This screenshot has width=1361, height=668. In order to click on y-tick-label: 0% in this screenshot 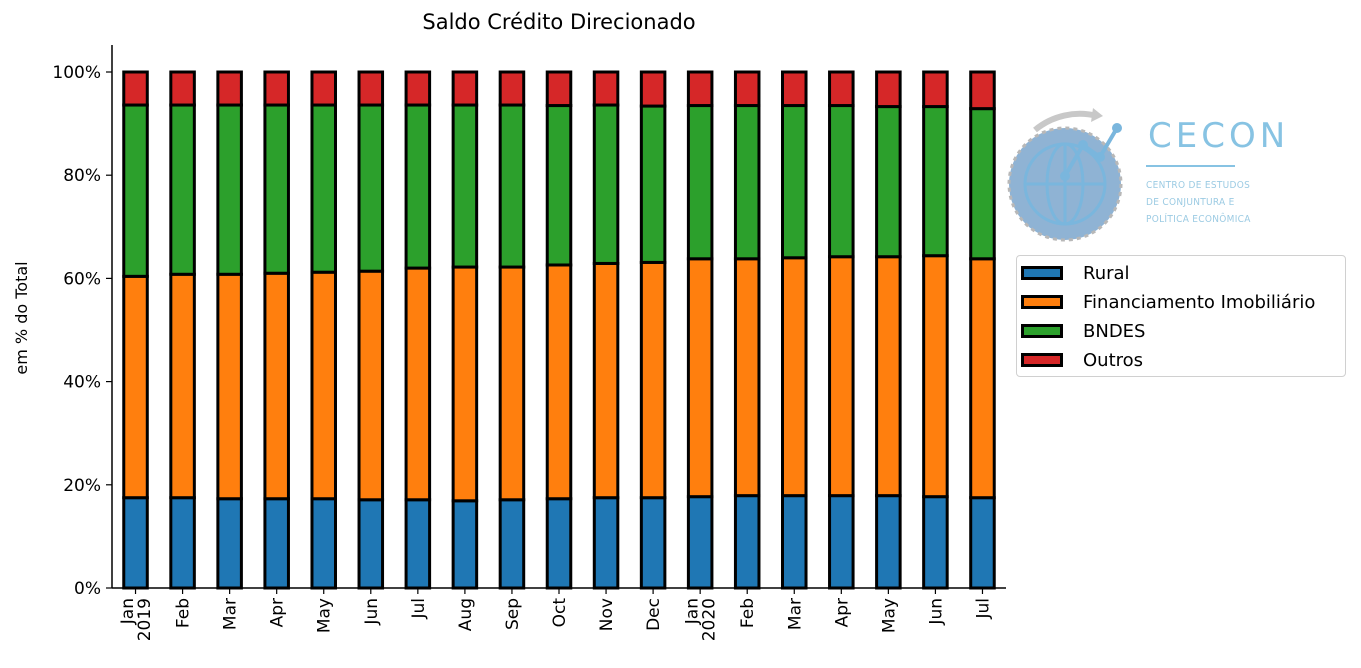, I will do `click(87, 589)`.